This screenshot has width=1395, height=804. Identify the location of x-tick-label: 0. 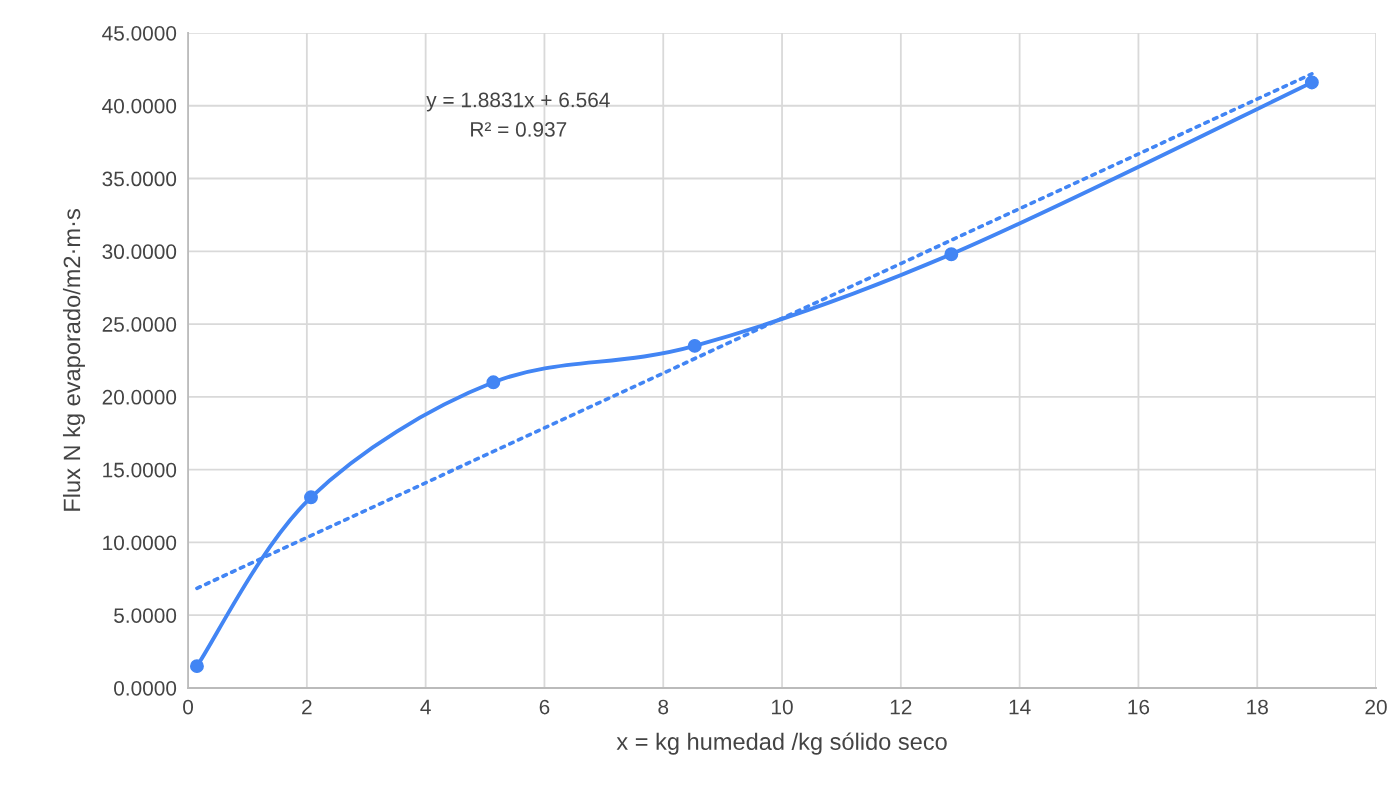
(188, 707).